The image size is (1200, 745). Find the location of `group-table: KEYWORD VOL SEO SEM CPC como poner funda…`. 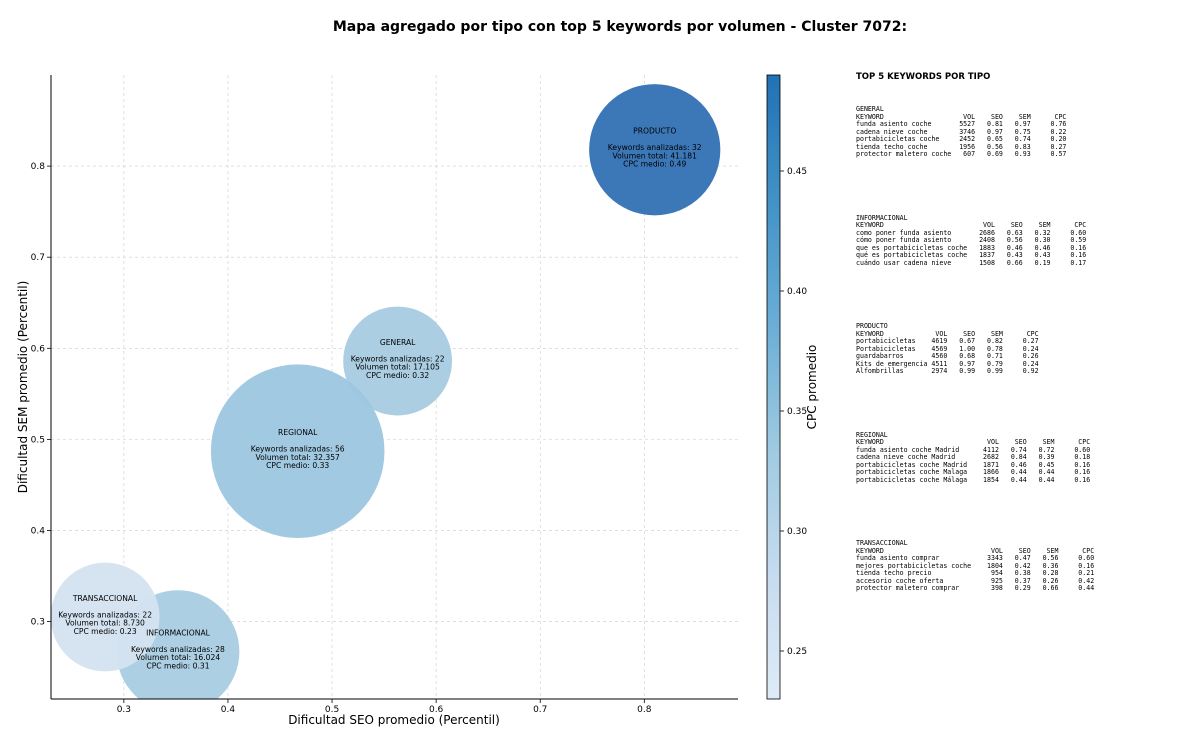

group-table: KEYWORD VOL SEO SEM CPC como poner funda… is located at coordinates (971, 244).